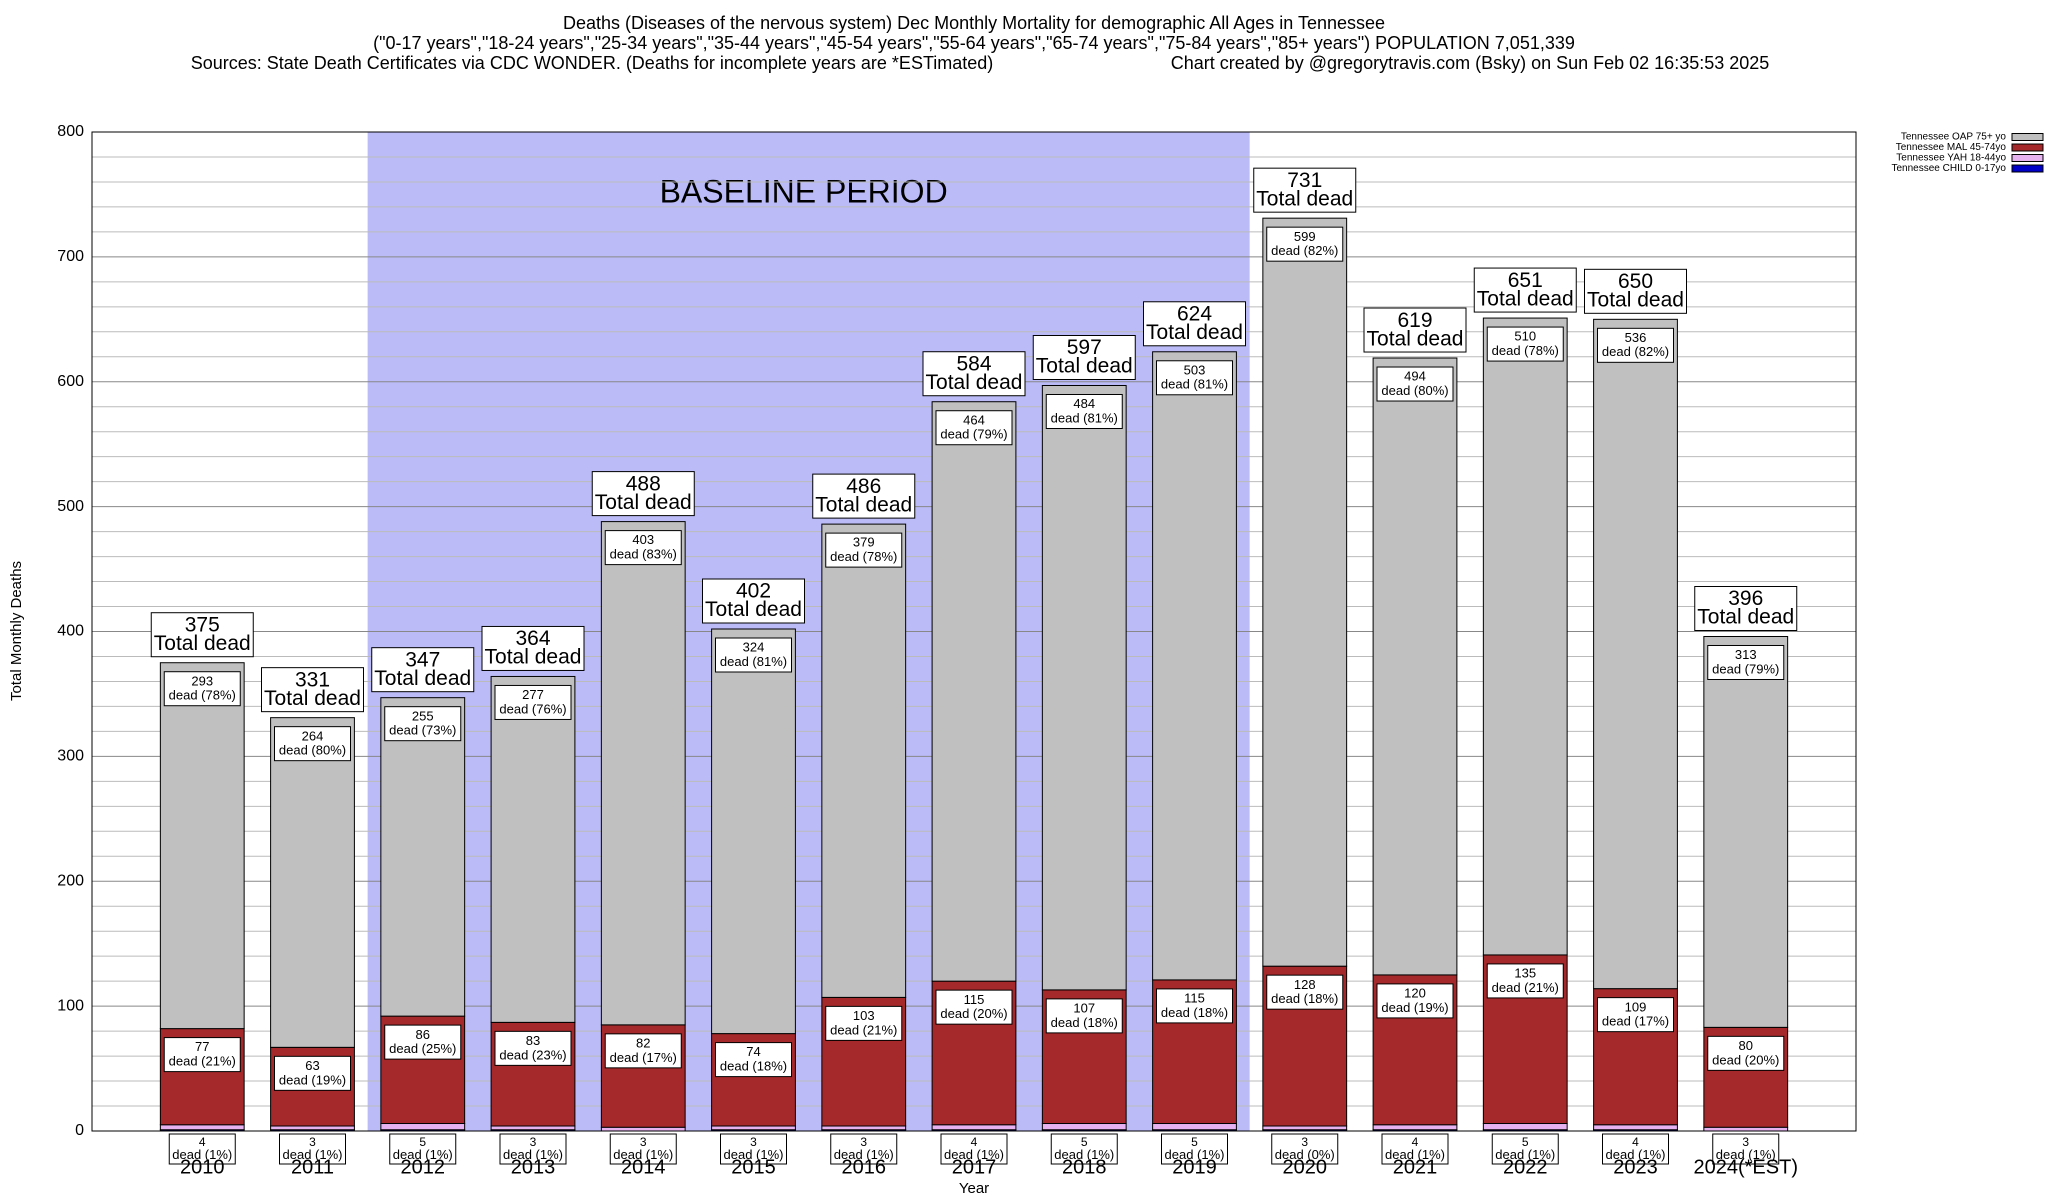  What do you see at coordinates (313, 735) in the screenshot?
I see `segment-label: 264` at bounding box center [313, 735].